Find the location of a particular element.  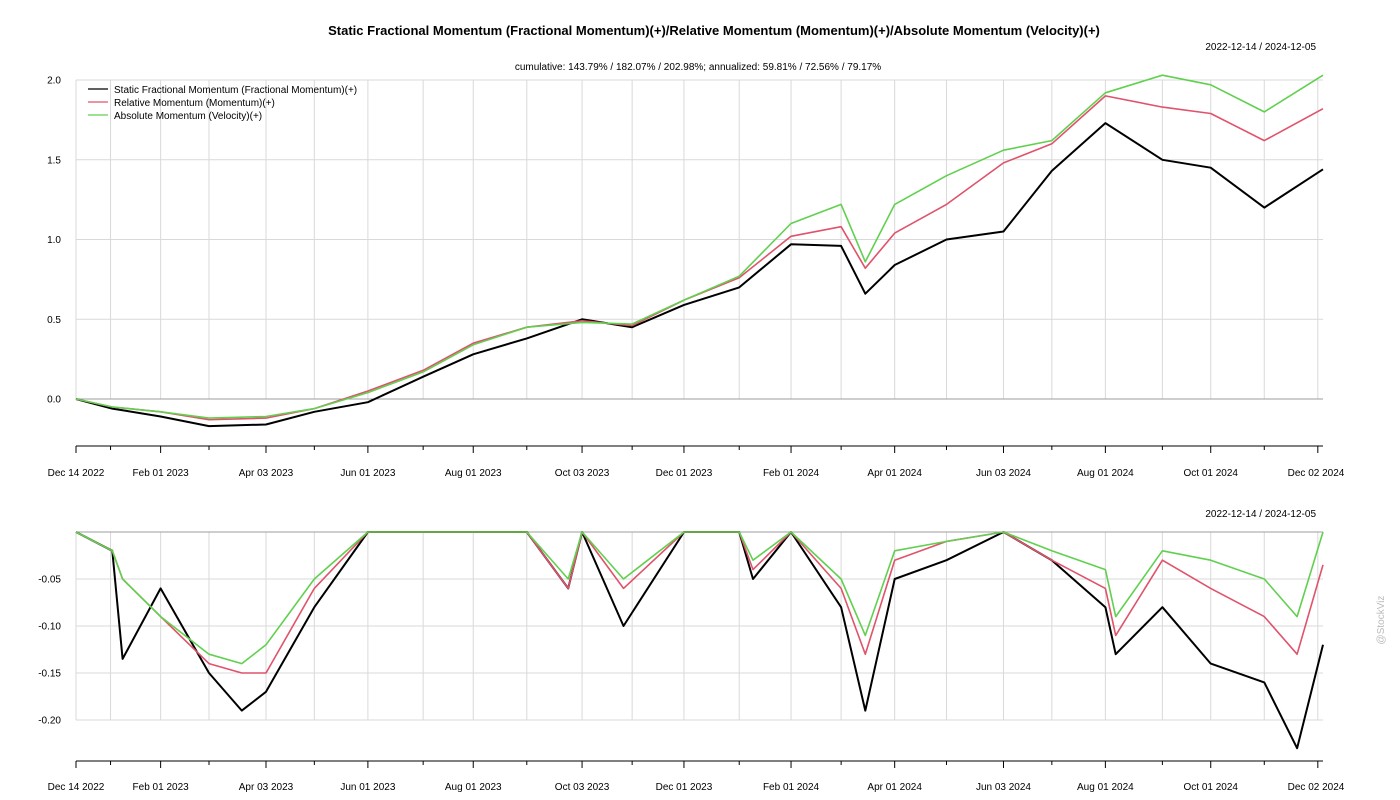

top-date-range: 2022-12-14 / 2024-12-05 is located at coordinates (1260, 47).